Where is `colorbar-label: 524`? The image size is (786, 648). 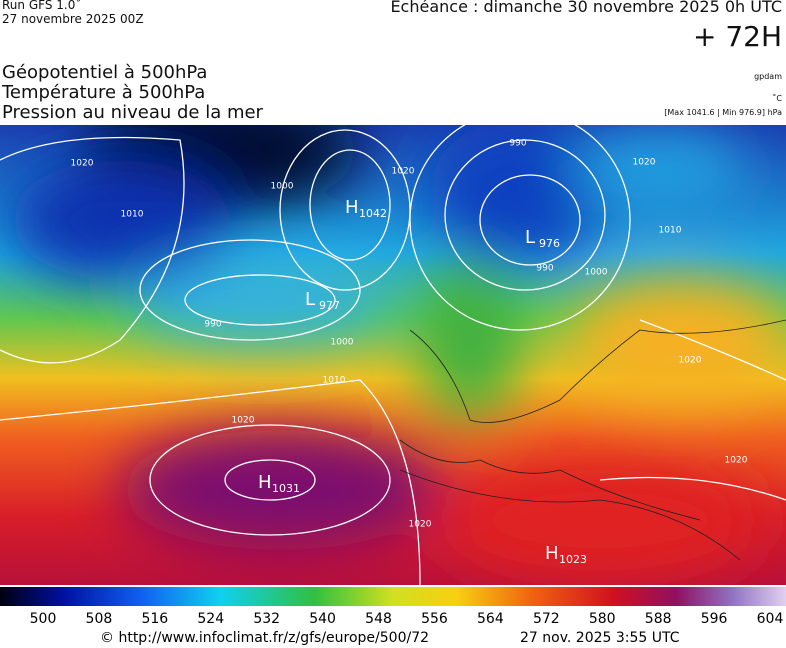 colorbar-label: 524 is located at coordinates (210, 619).